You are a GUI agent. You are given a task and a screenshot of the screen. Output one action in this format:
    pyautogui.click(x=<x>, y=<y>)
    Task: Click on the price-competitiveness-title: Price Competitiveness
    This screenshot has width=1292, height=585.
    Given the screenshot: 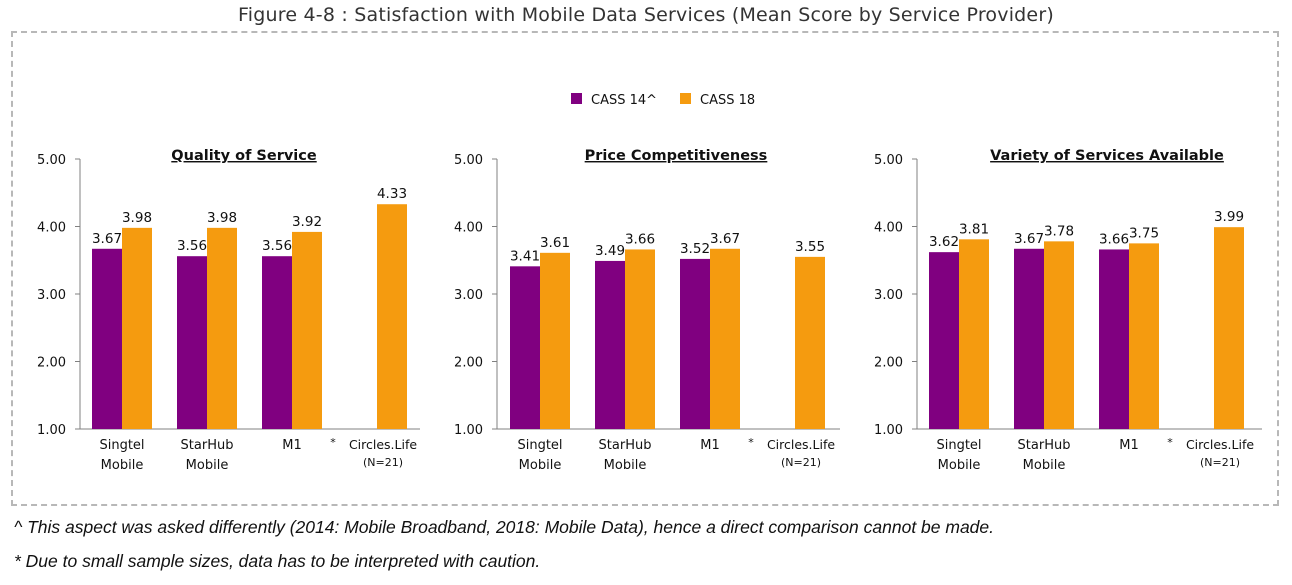 What is the action you would take?
    pyautogui.click(x=676, y=156)
    